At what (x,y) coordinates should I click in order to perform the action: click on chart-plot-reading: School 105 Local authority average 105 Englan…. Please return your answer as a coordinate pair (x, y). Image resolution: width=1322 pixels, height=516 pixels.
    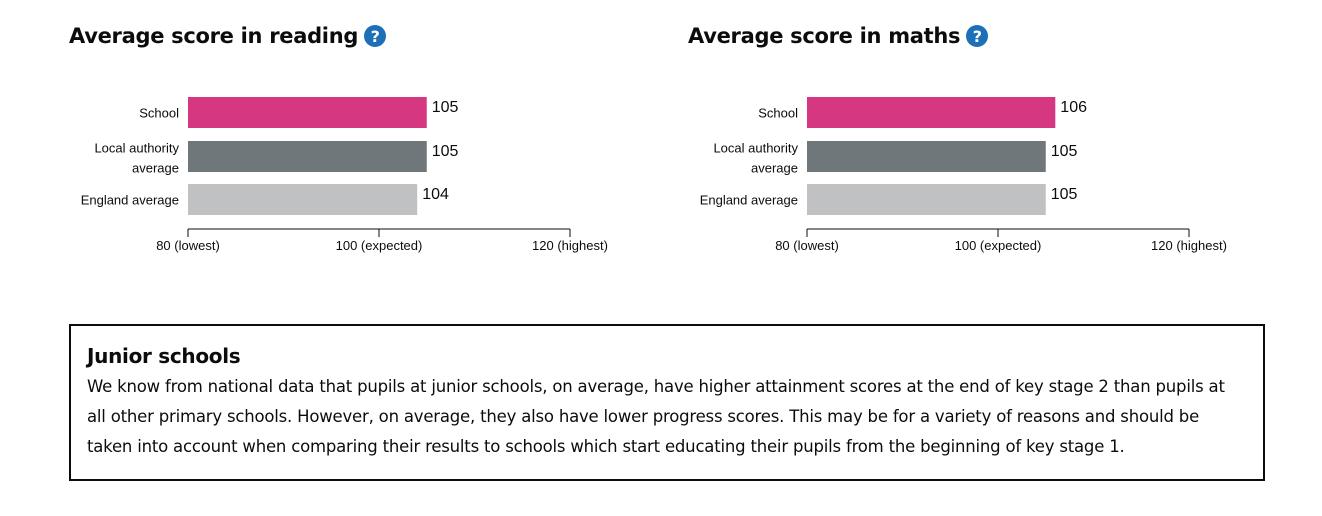
    Looking at the image, I should click on (344, 175).